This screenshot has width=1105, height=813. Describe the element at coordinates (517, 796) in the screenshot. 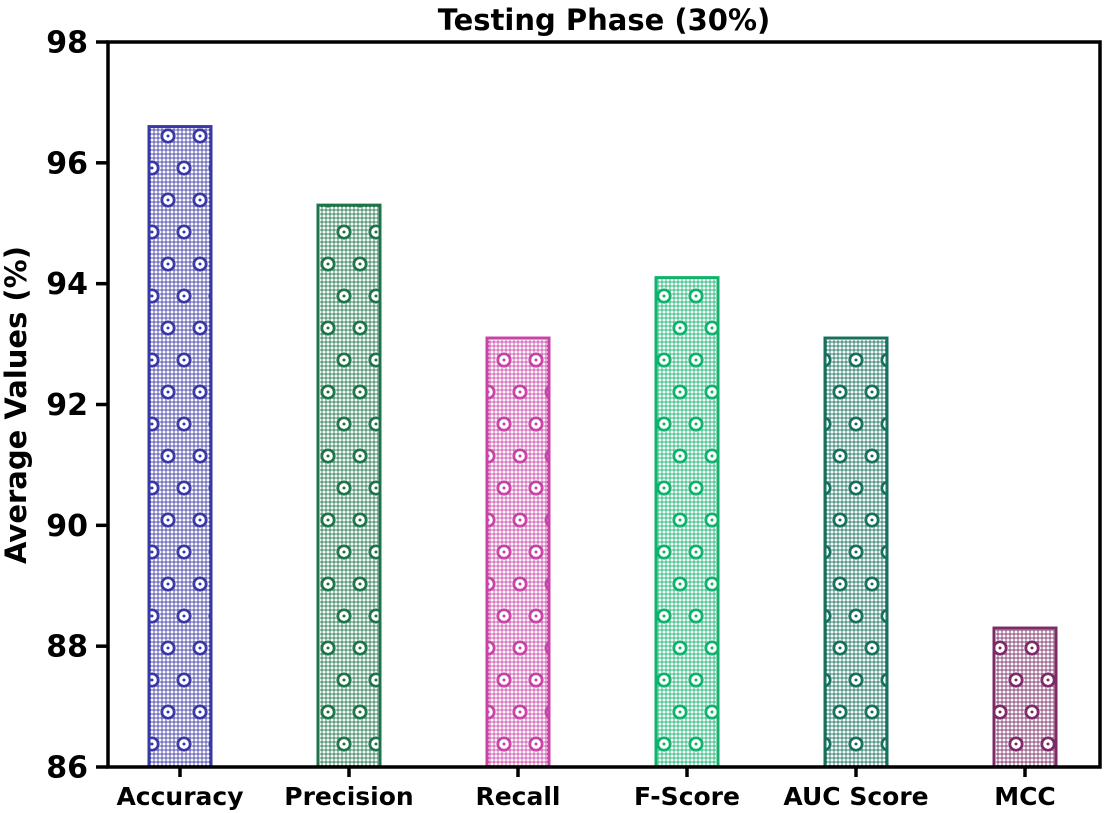

I see `x-tick-label-recall: Recall` at that location.